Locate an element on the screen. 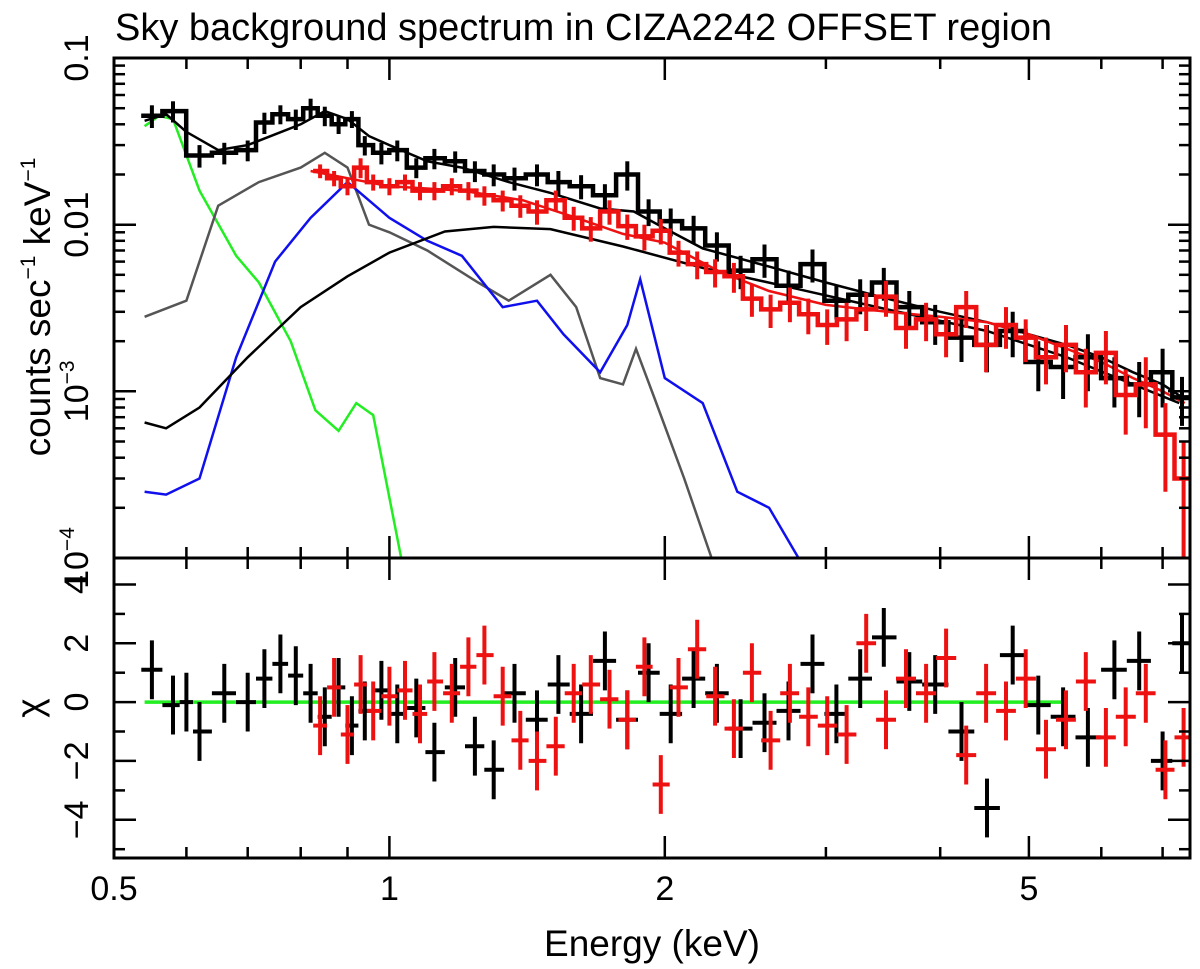 This screenshot has width=1200, height=969. top-y-tick-label: 0.01 is located at coordinates (77, 225).